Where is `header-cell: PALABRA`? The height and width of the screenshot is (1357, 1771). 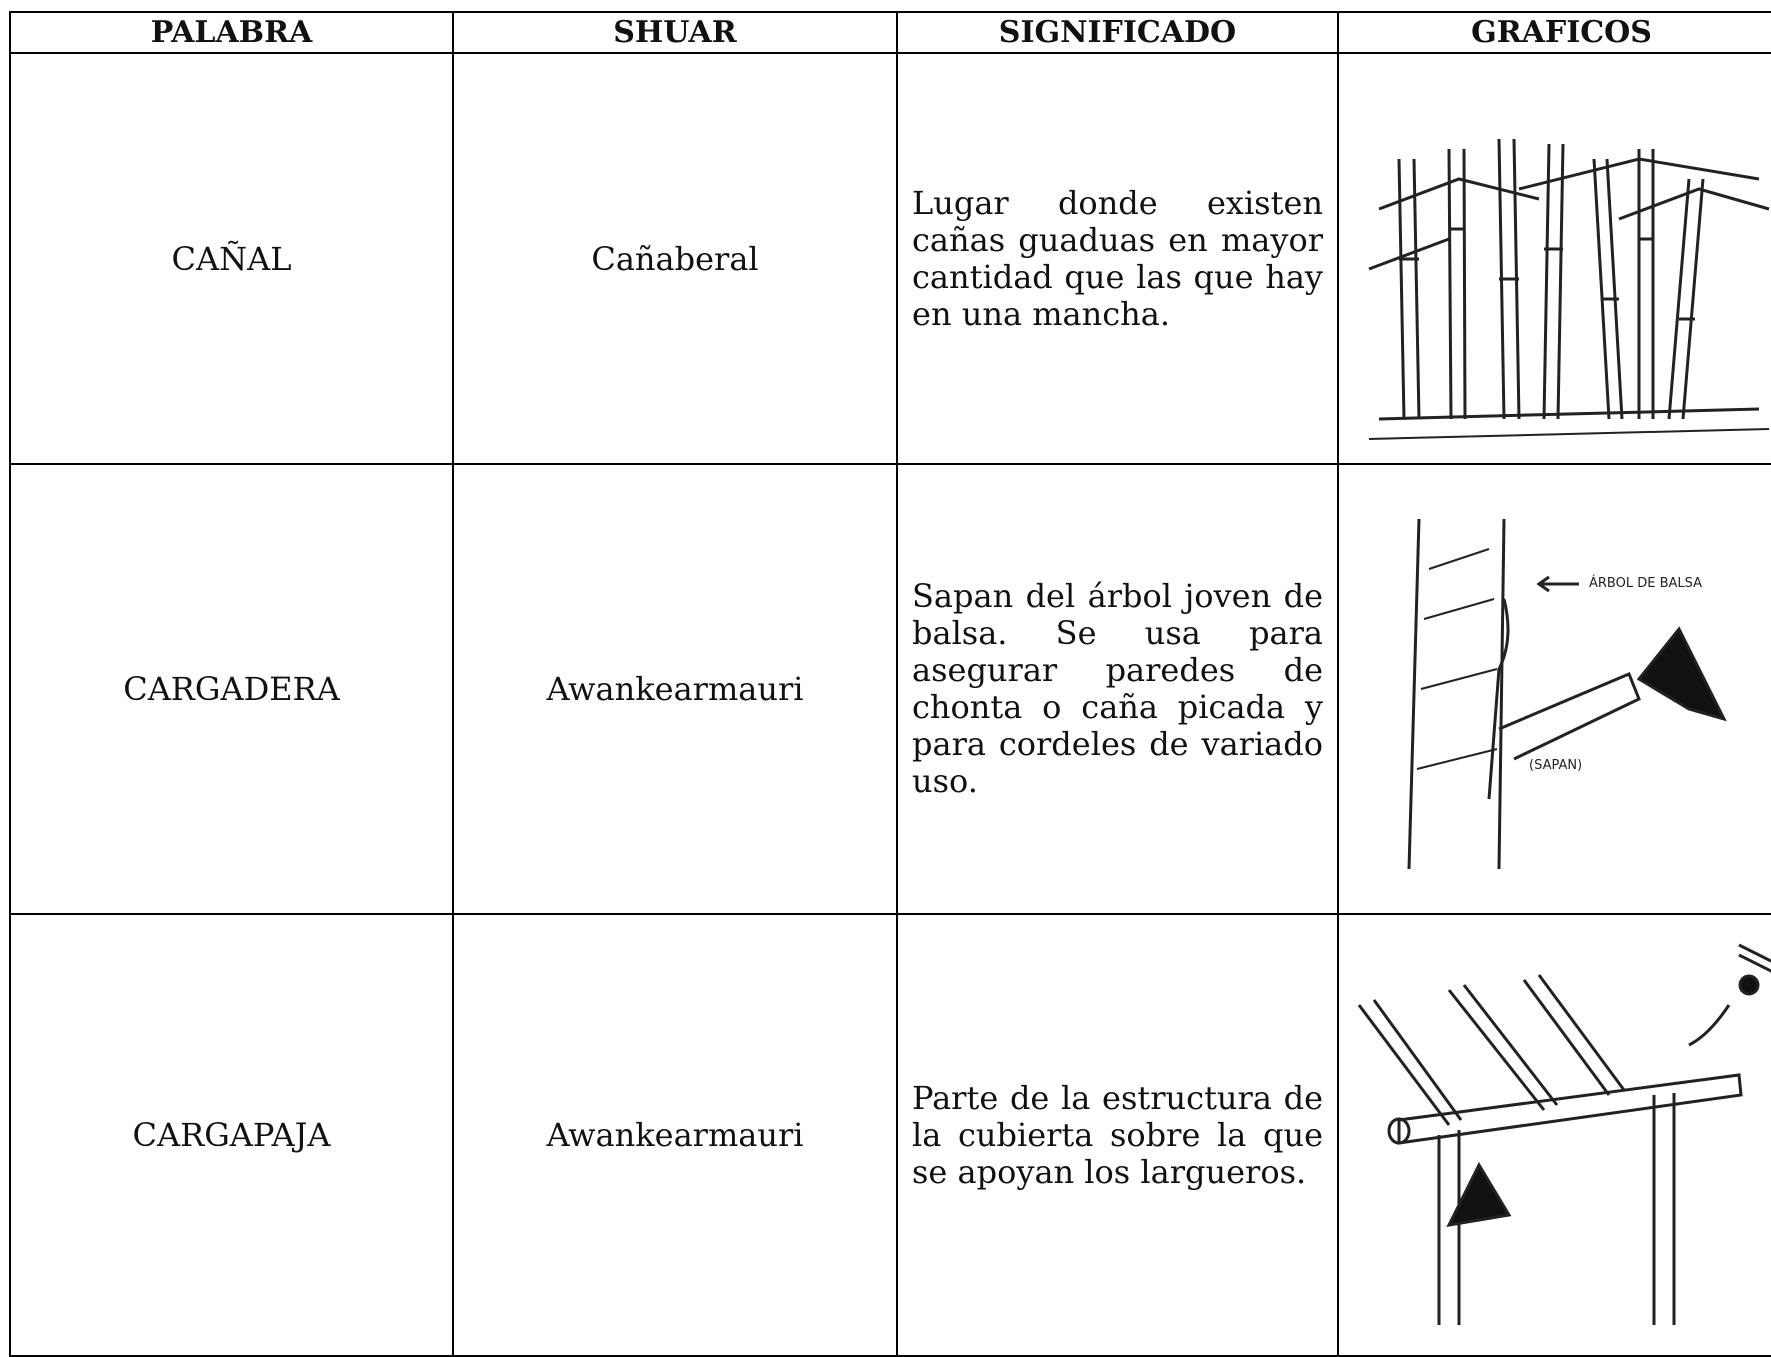
header-cell: PALABRA is located at coordinates (231, 32).